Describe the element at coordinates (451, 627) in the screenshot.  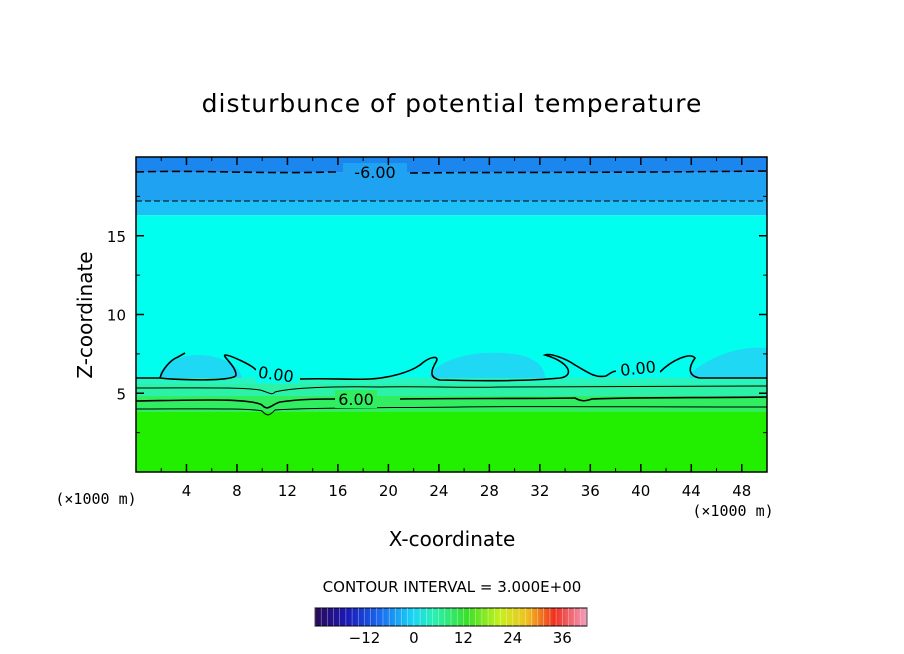
I see `colorbar: −12 0 12 24 36` at that location.